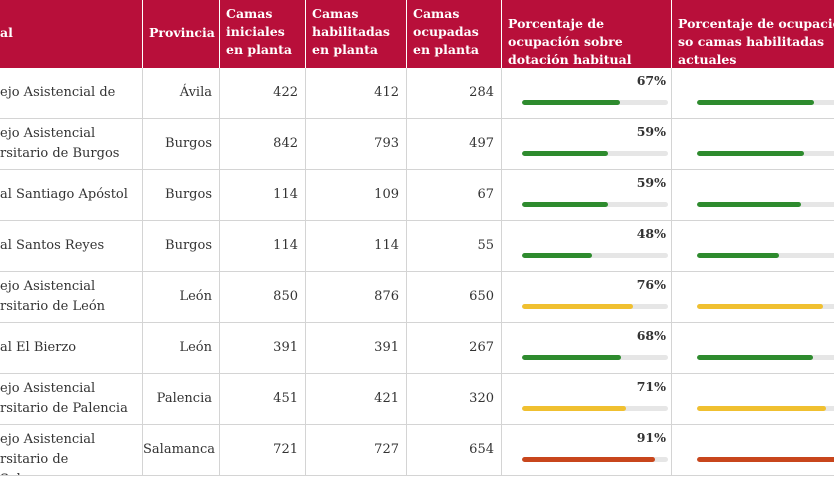 This screenshot has height=479, width=834. Describe the element at coordinates (587, 195) in the screenshot. I see `cell-pct-dotacion: 59%` at that location.